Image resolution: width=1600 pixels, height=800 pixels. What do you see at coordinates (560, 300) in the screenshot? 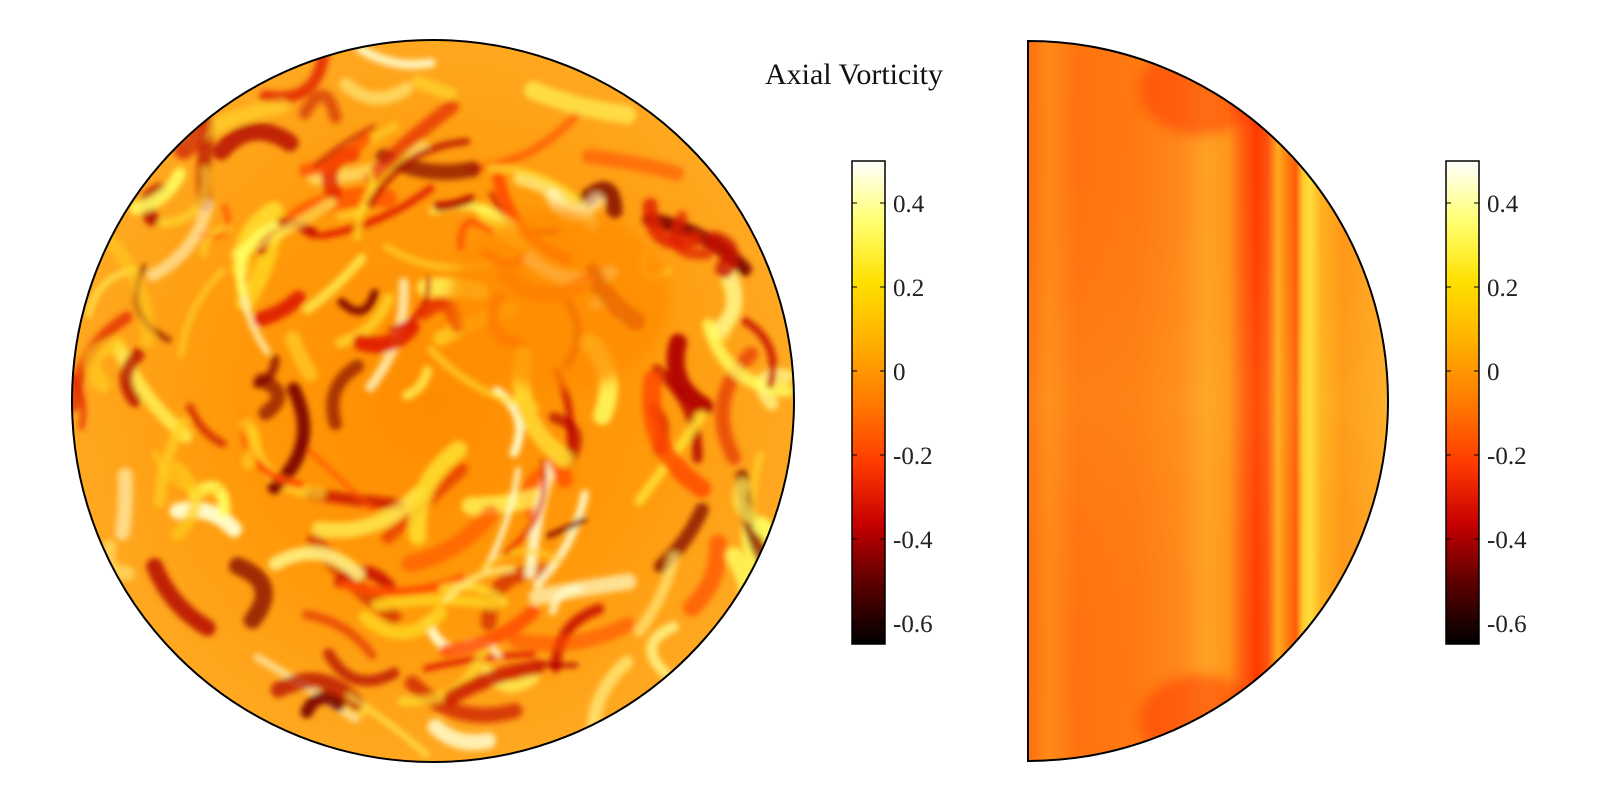
I see `calm-region` at bounding box center [560, 300].